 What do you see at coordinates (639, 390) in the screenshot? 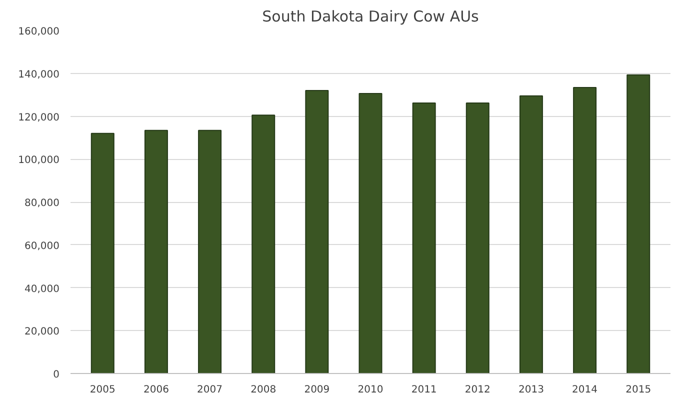
I see `x-tick-label: 2015` at bounding box center [639, 390].